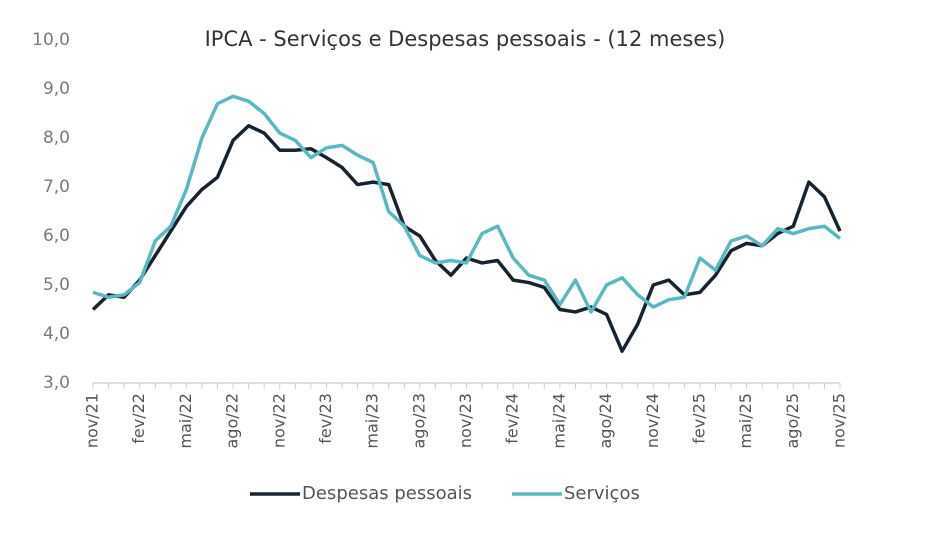 The height and width of the screenshot is (533, 932). I want to click on x-tick-label: nov/24, so click(652, 420).